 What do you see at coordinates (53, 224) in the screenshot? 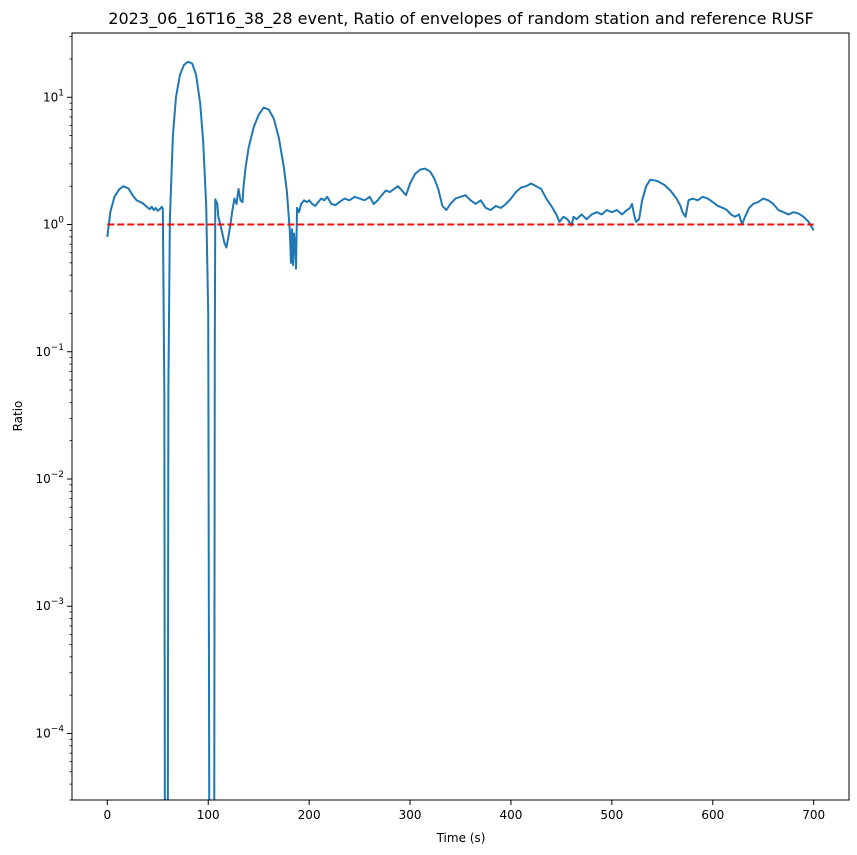
I see `y-tick-label: 10⁰` at bounding box center [53, 224].